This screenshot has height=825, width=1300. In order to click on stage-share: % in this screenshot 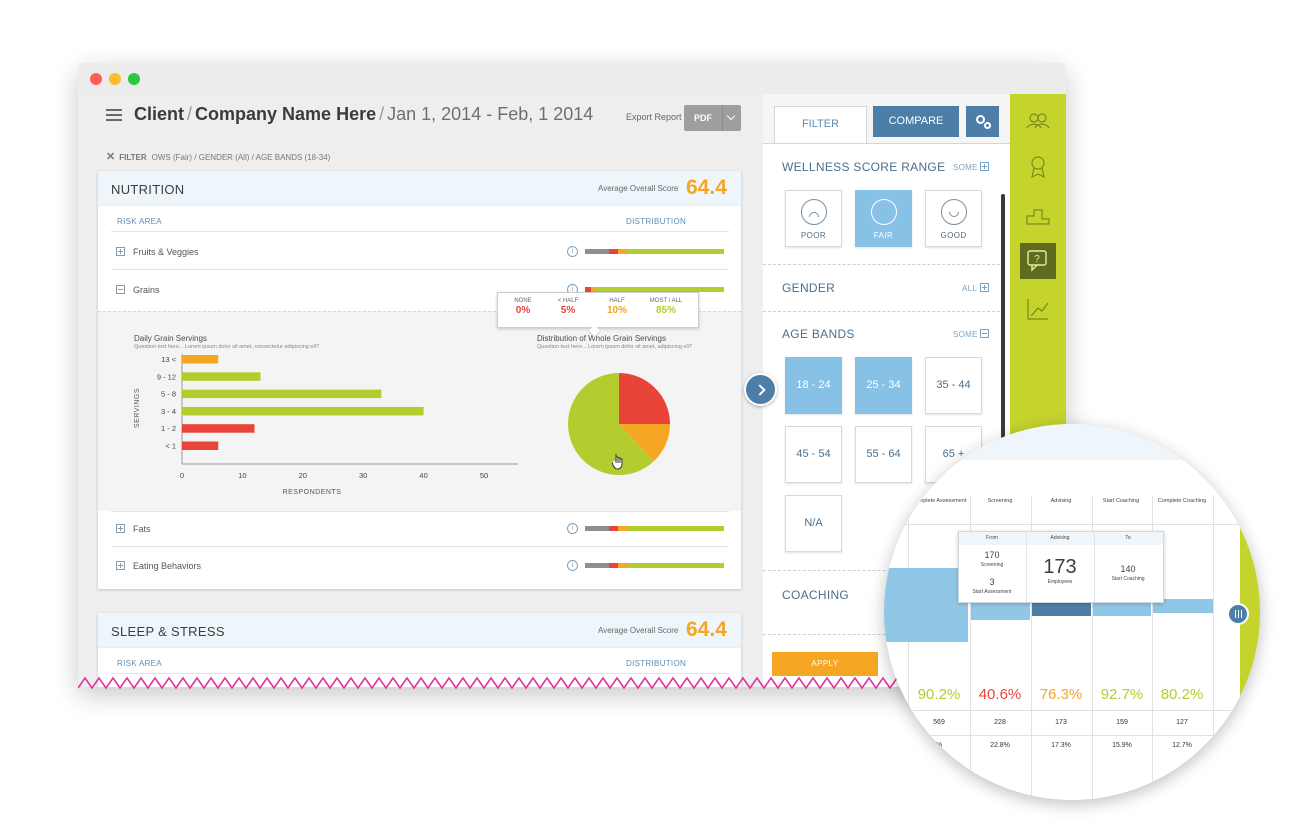, I will do `click(939, 745)`.